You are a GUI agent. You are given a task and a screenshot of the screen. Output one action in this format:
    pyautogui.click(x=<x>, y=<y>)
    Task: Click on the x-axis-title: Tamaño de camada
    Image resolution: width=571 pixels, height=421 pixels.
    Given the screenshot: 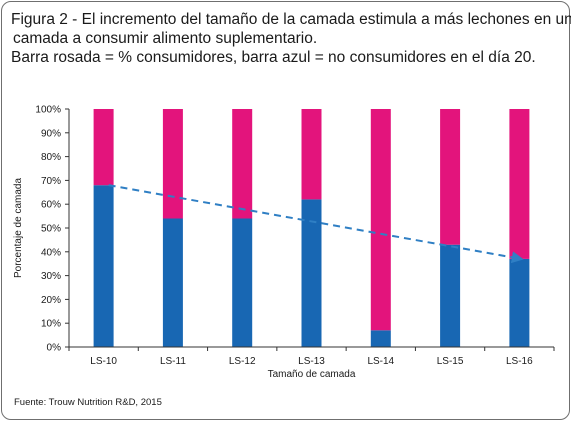 What is the action you would take?
    pyautogui.click(x=312, y=374)
    